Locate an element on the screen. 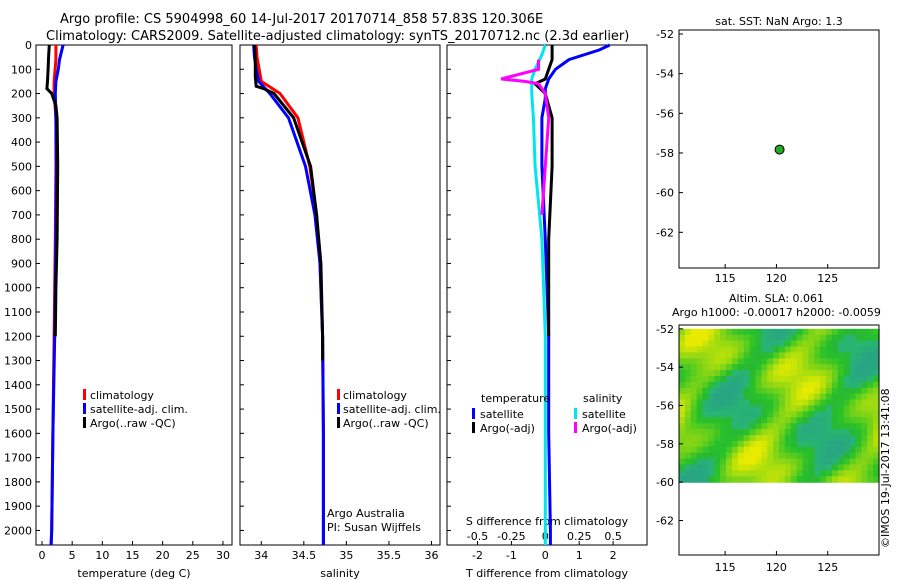 The width and height of the screenshot is (900, 580). x-tick-label: 34.5 is located at coordinates (304, 555).